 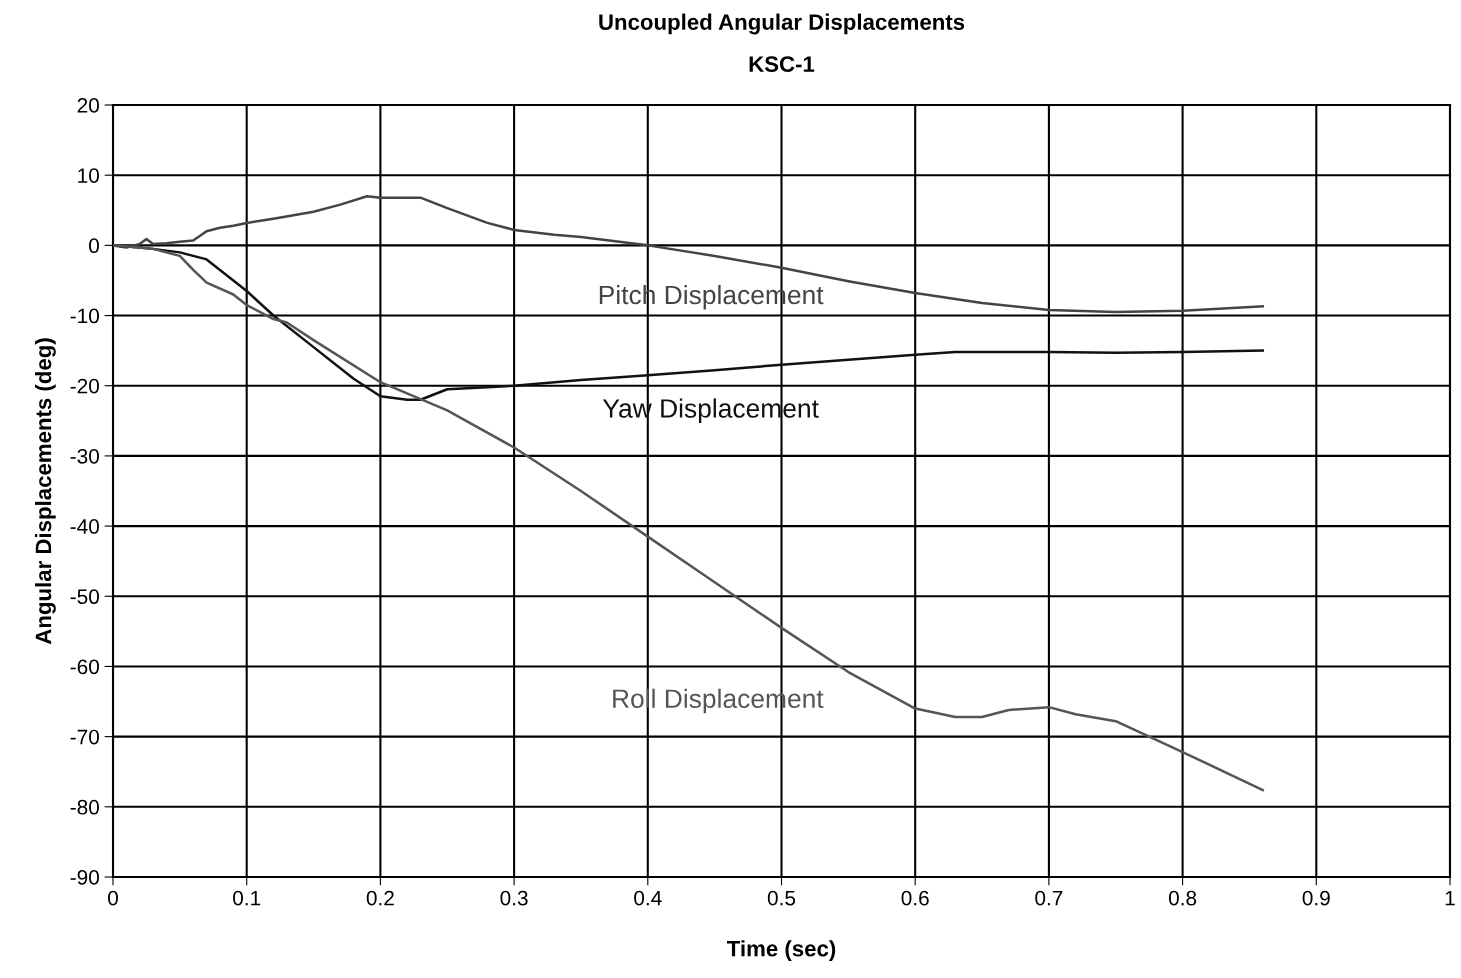 I want to click on x-tick-label: 0.9, so click(x=1316, y=898).